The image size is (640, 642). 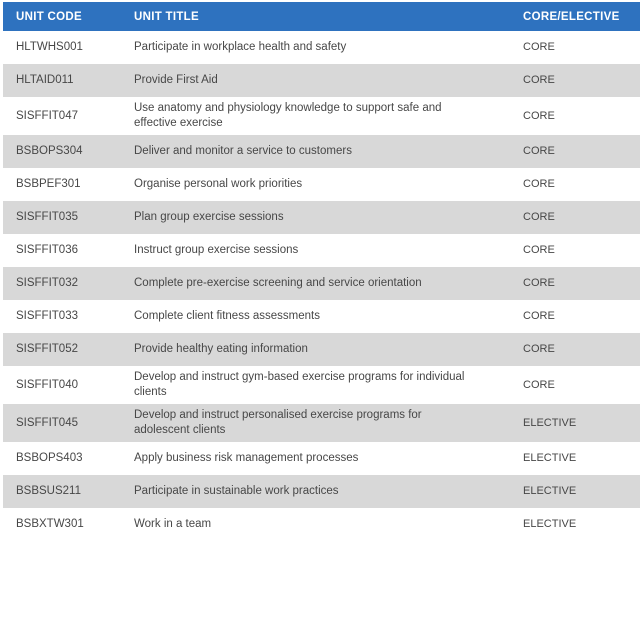 I want to click on unit-code-cell: SISFFIT036, so click(x=47, y=250).